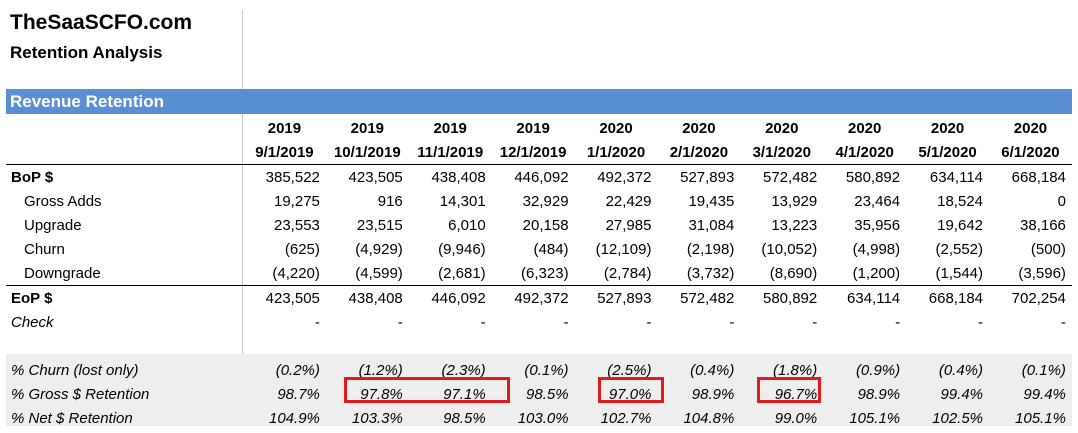  What do you see at coordinates (101, 22) in the screenshot?
I see `brand-title: TheSaaSCFO.com` at bounding box center [101, 22].